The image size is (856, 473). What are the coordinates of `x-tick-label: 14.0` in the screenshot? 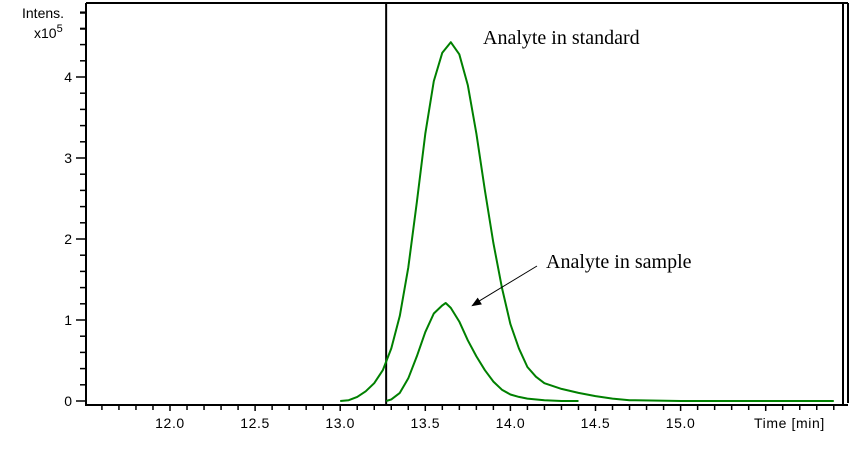 It's located at (511, 423).